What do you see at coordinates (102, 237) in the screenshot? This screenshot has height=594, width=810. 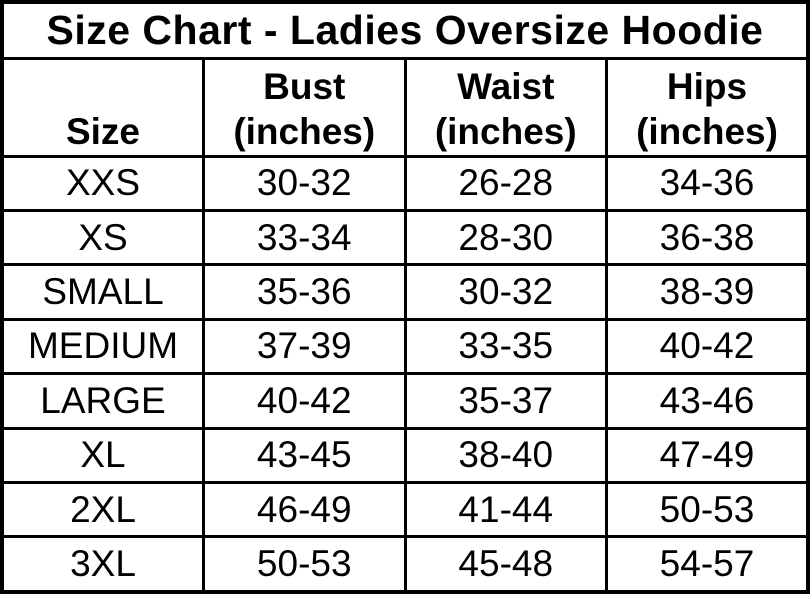 I see `size-cell: XS` at bounding box center [102, 237].